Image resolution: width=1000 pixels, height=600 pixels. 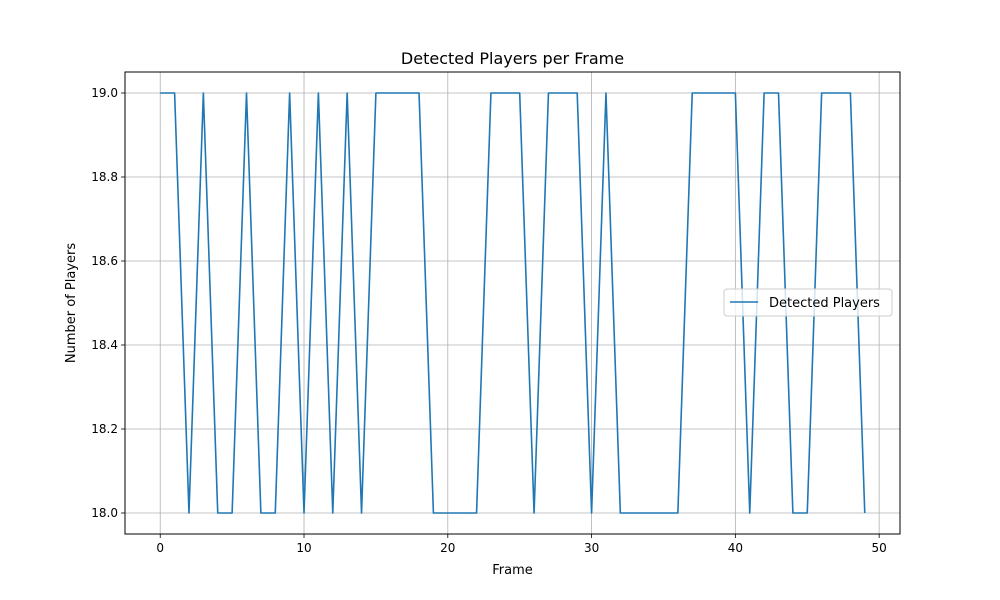 I want to click on legend-box, so click(x=808, y=302).